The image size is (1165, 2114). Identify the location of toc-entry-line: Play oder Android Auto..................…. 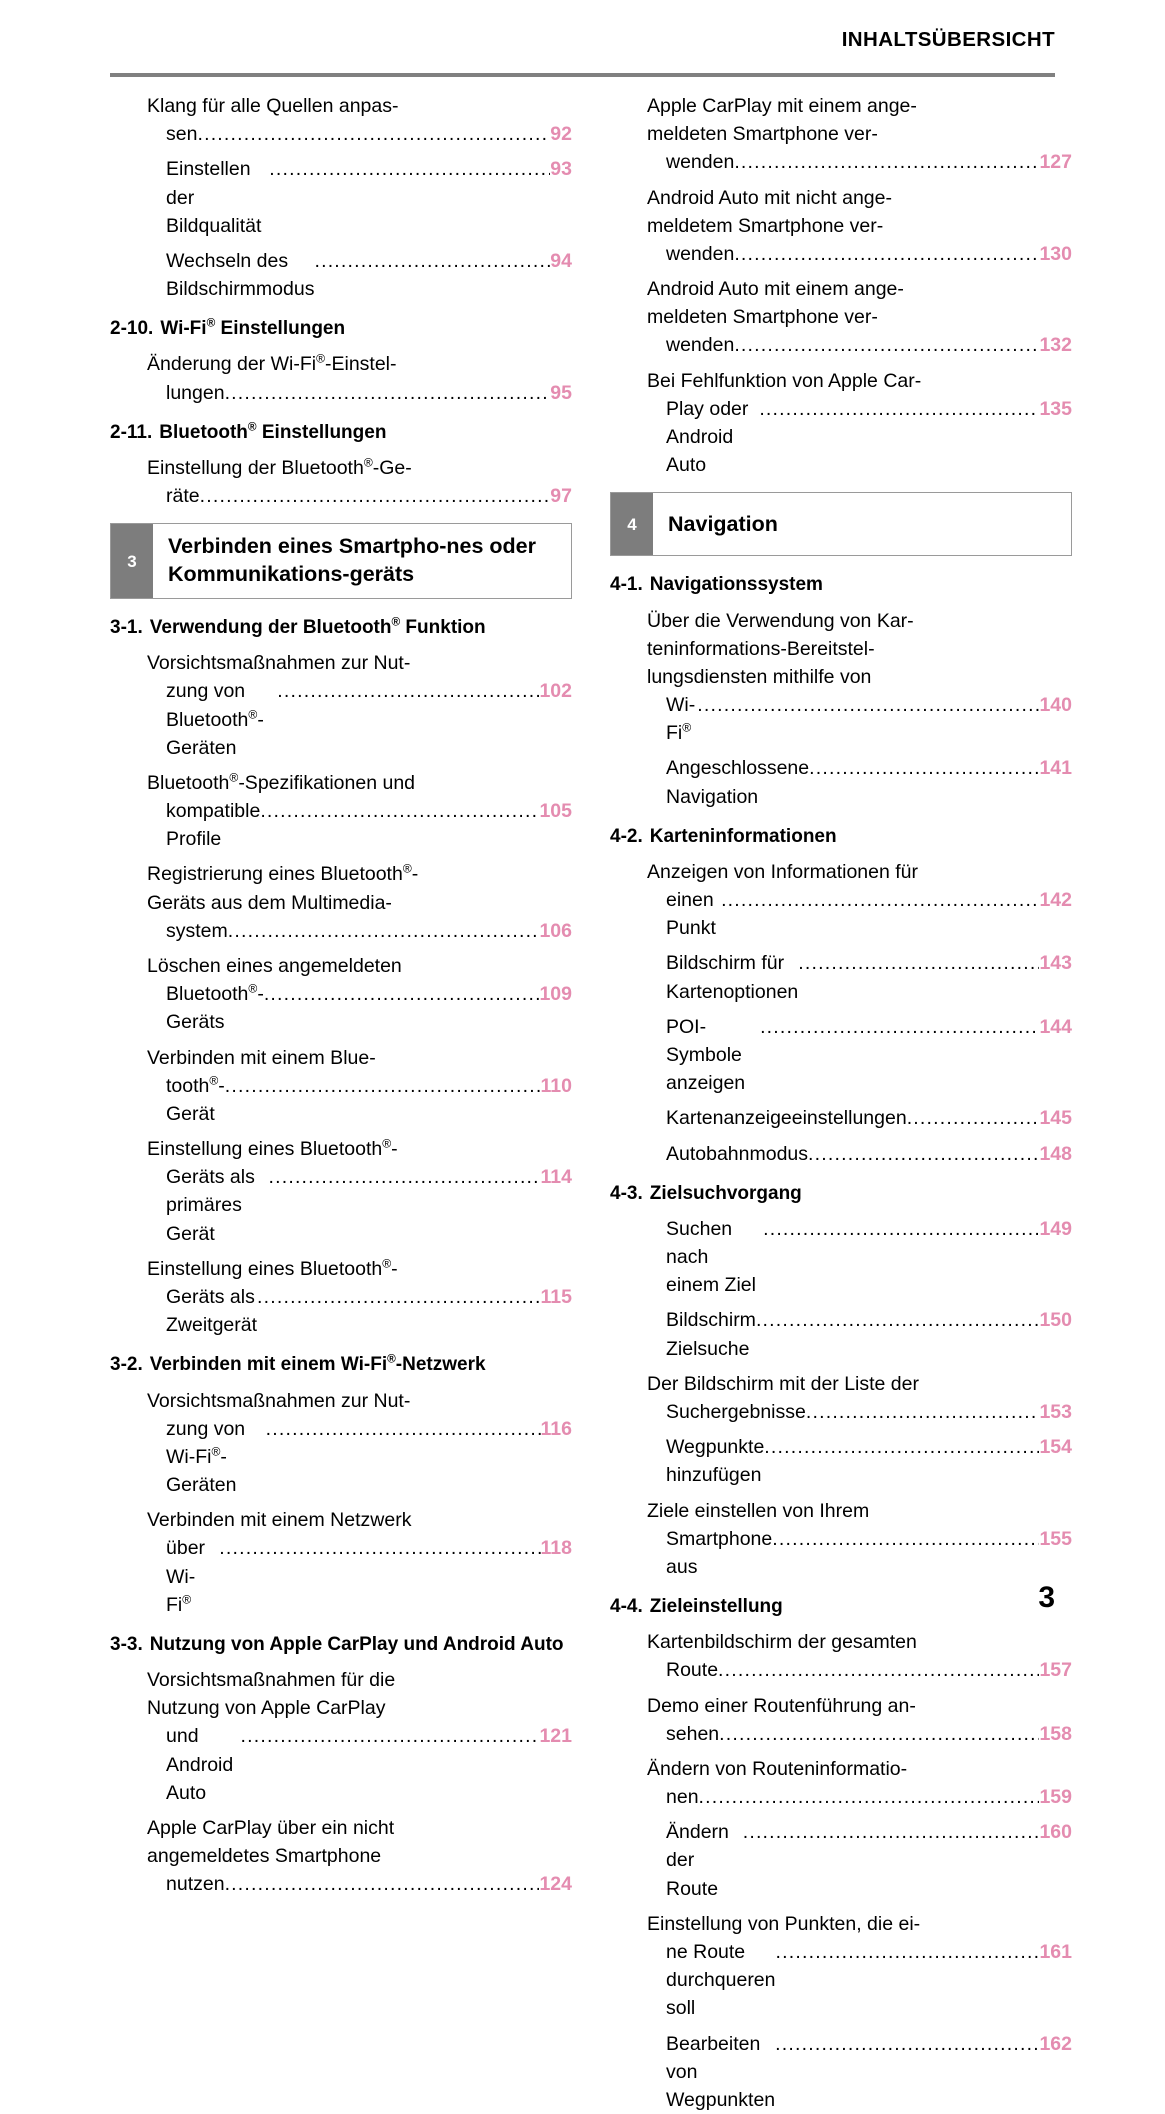
(869, 437).